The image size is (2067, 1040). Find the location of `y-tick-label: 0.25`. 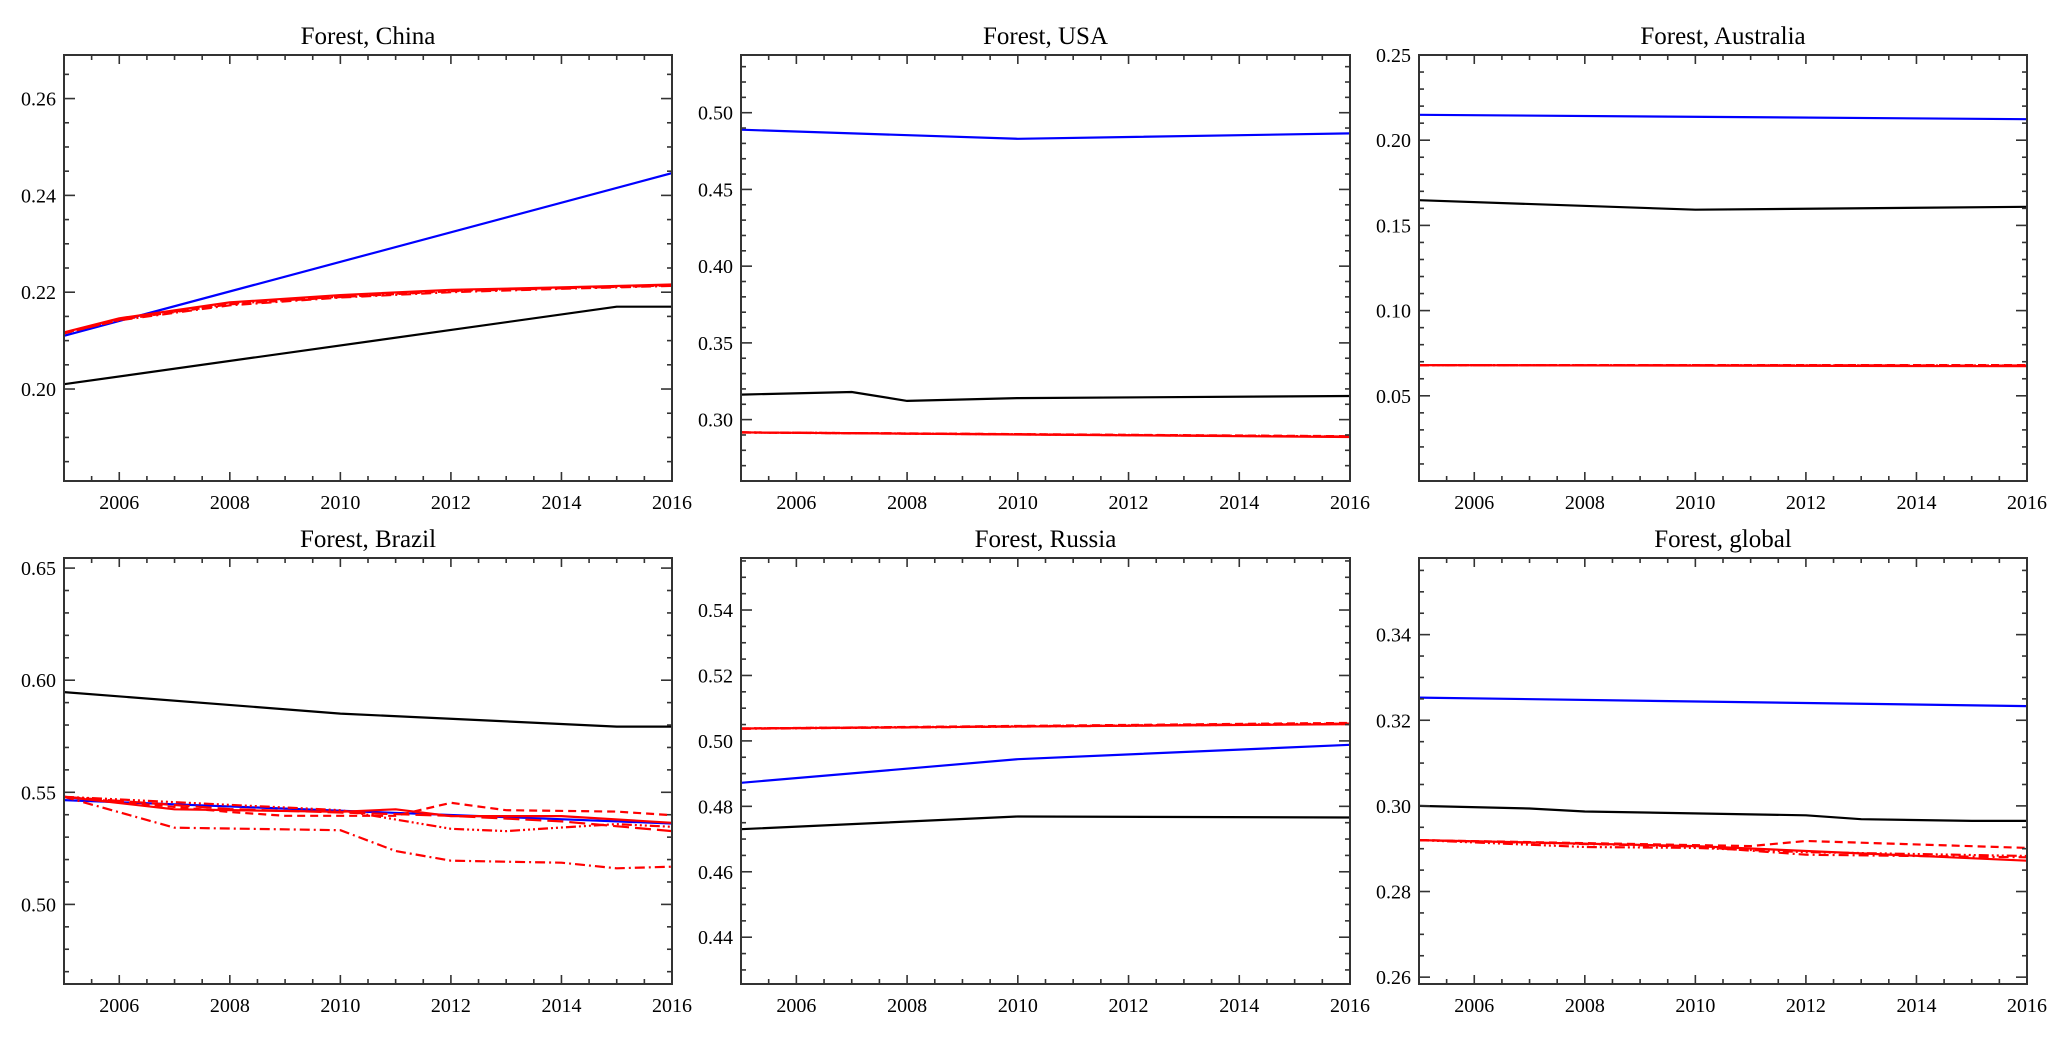

y-tick-label: 0.25 is located at coordinates (1393, 56).